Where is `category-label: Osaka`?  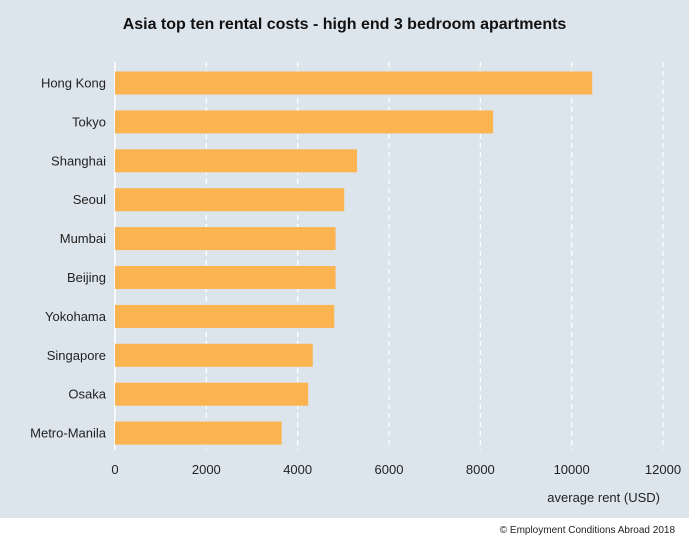
category-label: Osaka is located at coordinates (87, 394).